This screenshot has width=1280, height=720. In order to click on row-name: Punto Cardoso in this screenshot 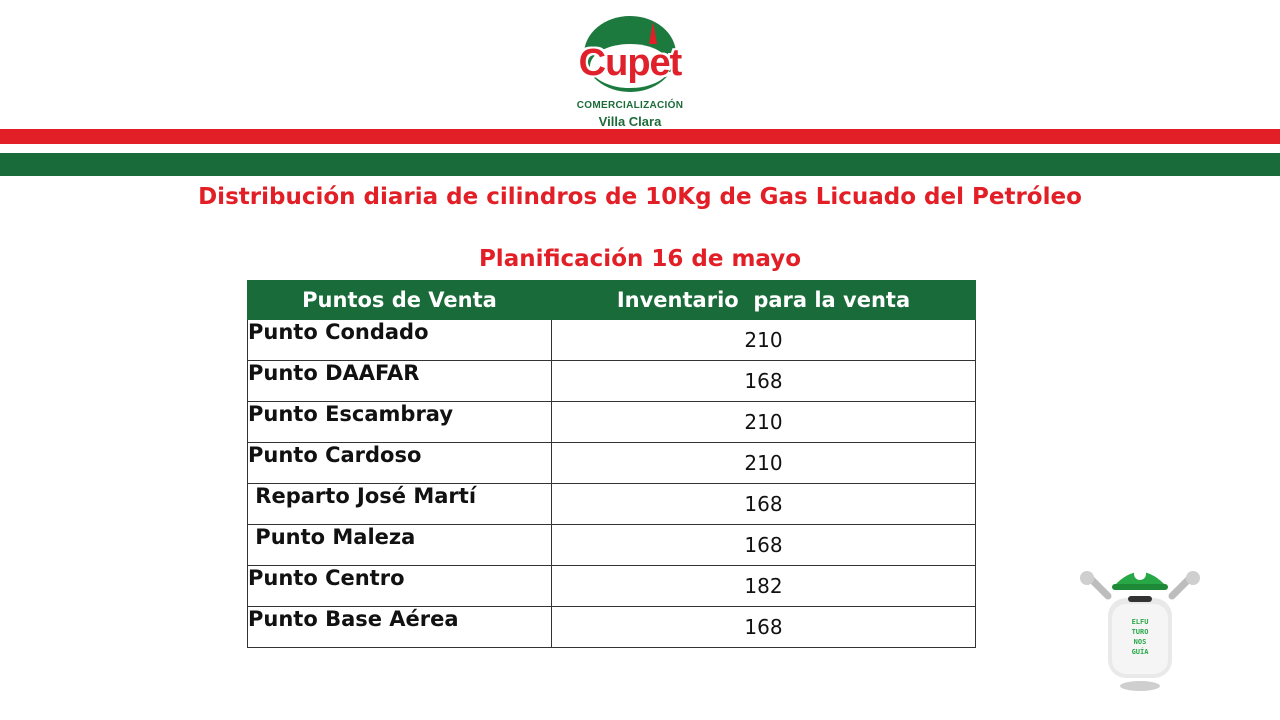, I will do `click(399, 463)`.